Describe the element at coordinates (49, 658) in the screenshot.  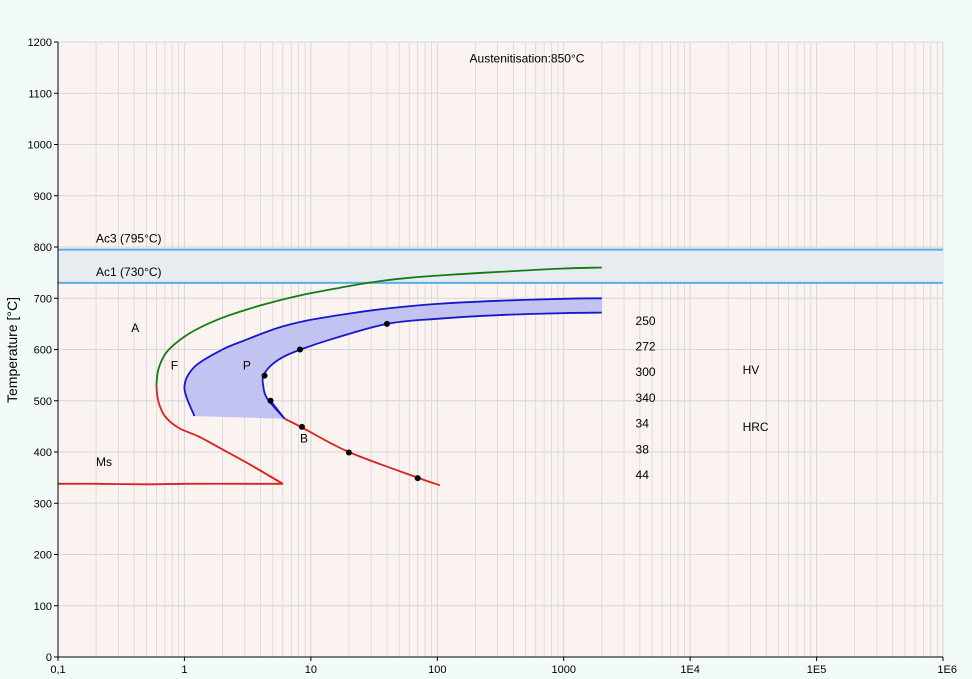
I see `y-tick-label: 0` at that location.